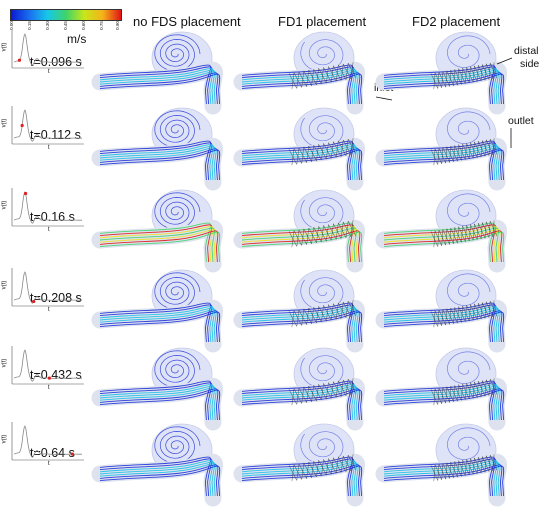 This screenshot has height=521, width=550. I want to click on column-header-no-fds: no FDS placement, so click(187, 21).